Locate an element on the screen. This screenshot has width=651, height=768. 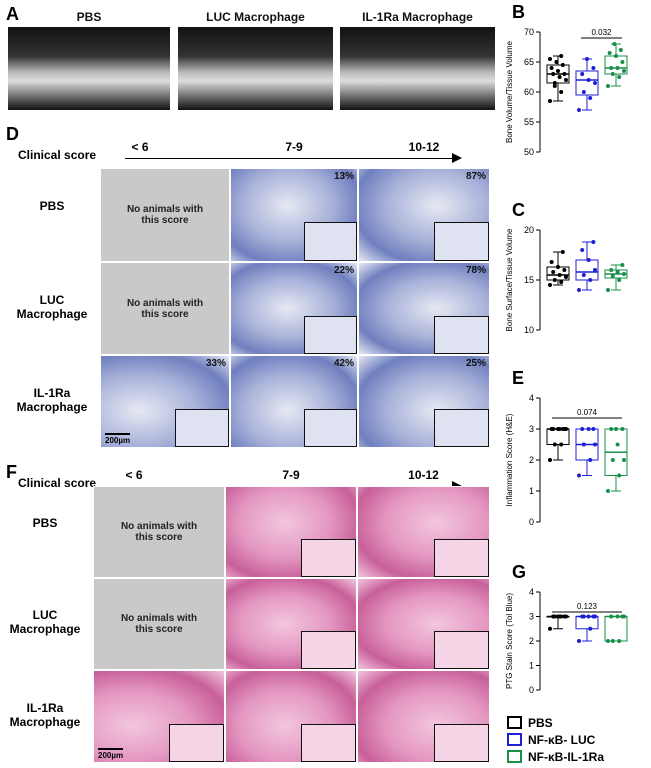
y-tick-label: 15 is located at coordinates (529, 280).